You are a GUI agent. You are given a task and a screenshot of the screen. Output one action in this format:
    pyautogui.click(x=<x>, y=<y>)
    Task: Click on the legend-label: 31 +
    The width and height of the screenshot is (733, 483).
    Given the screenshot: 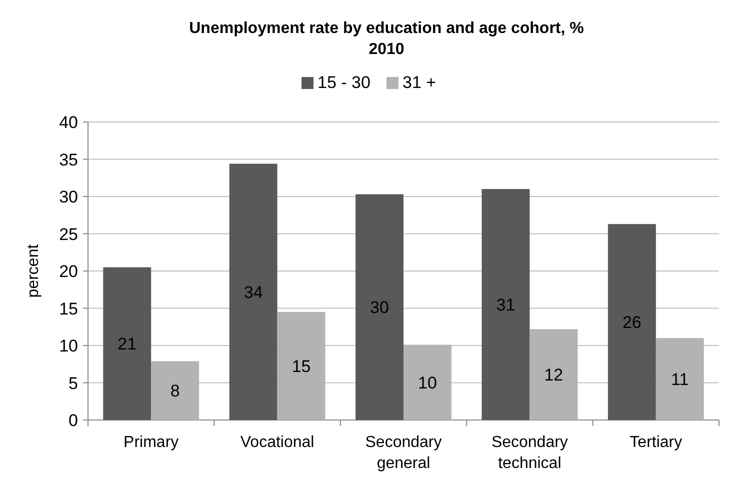 What is the action you would take?
    pyautogui.click(x=419, y=82)
    